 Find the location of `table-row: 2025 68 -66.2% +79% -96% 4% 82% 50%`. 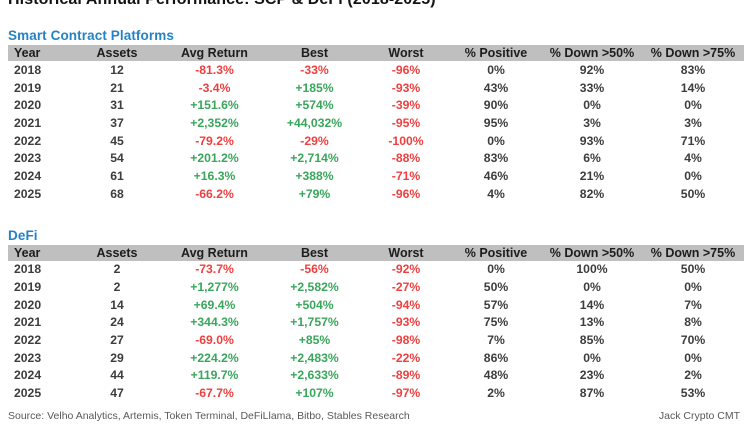

table-row: 2025 68 -66.2% +79% -96% 4% 82% 50% is located at coordinates (376, 194).